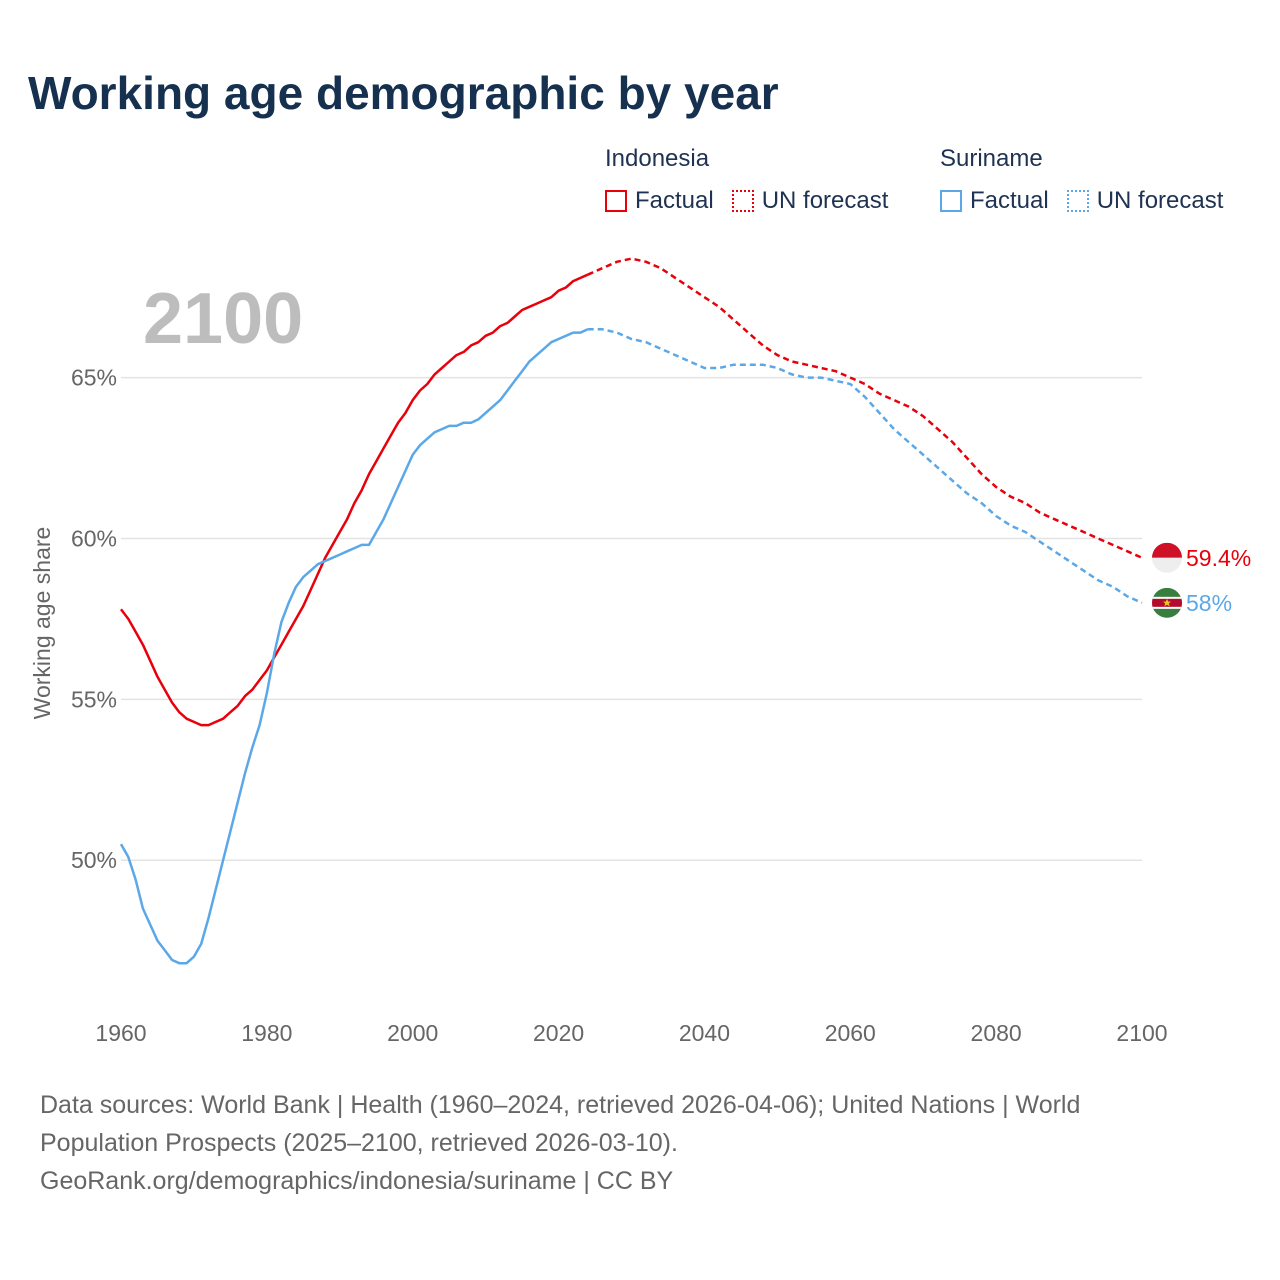 The width and height of the screenshot is (1280, 1280). Describe the element at coordinates (223, 319) in the screenshot. I see `year-watermark: 2100` at that location.